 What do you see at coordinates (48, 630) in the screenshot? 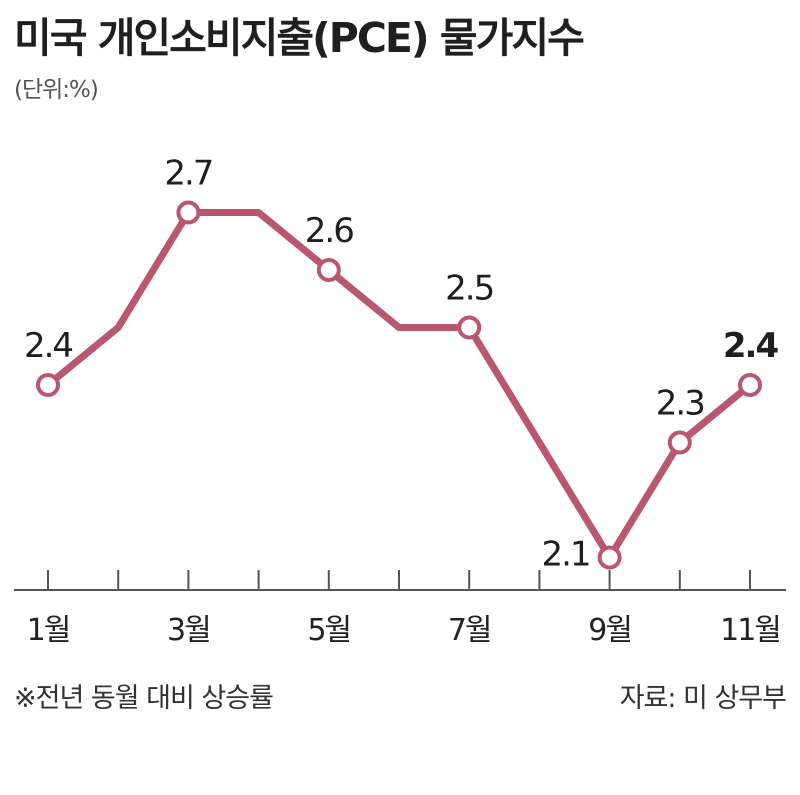
I see `x-tick-label: 1월` at bounding box center [48, 630].